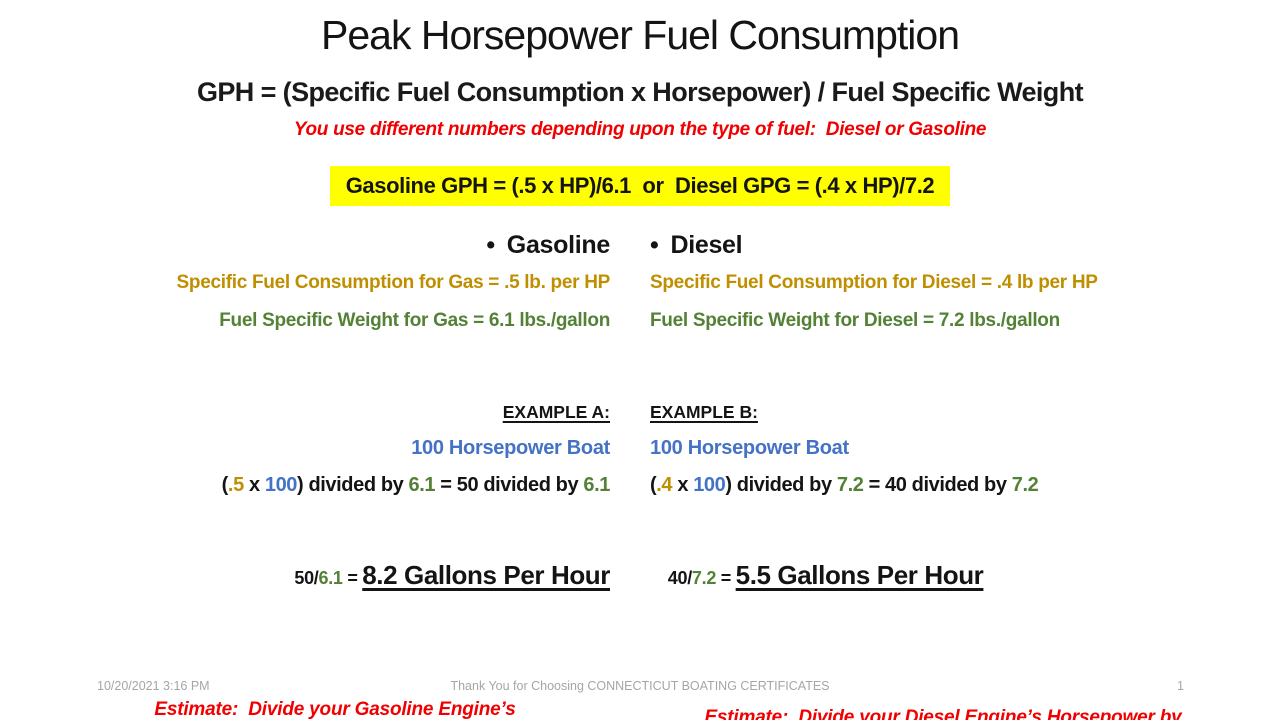 This screenshot has height=720, width=1280. What do you see at coordinates (558, 245) in the screenshot?
I see `gasoline-heading: Gasoline` at bounding box center [558, 245].